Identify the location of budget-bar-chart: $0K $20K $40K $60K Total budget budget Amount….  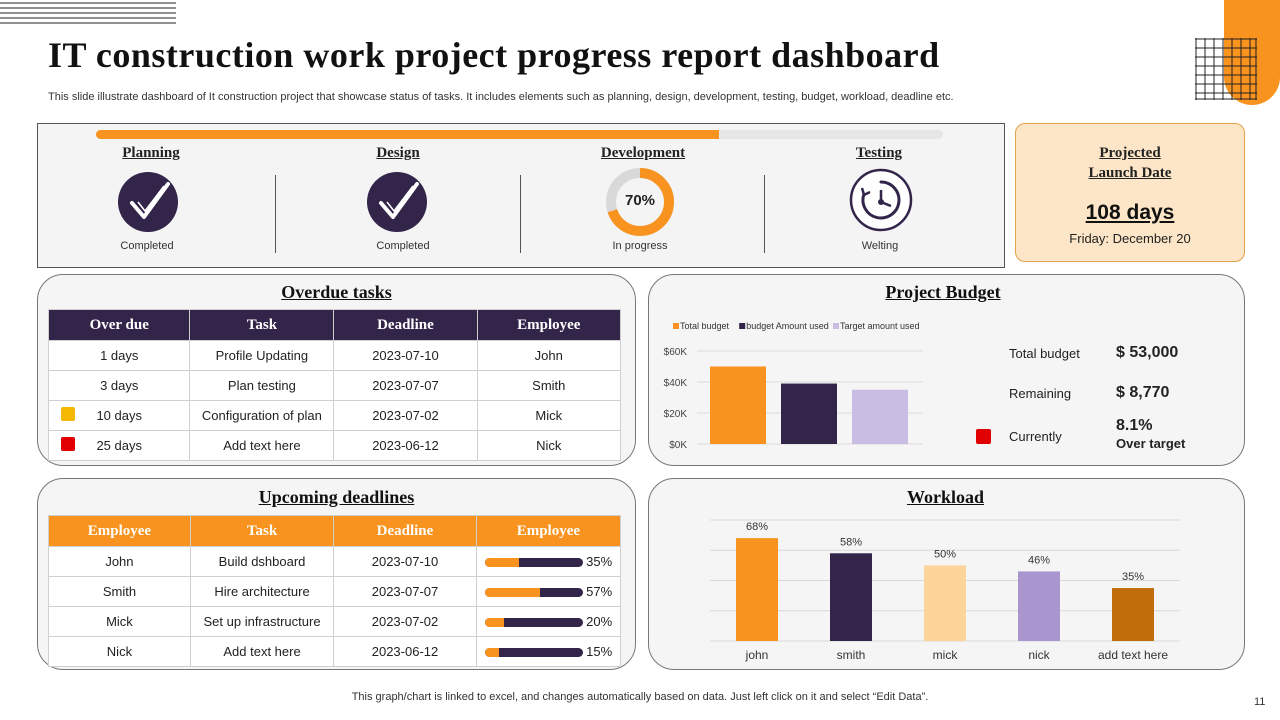
(793, 386).